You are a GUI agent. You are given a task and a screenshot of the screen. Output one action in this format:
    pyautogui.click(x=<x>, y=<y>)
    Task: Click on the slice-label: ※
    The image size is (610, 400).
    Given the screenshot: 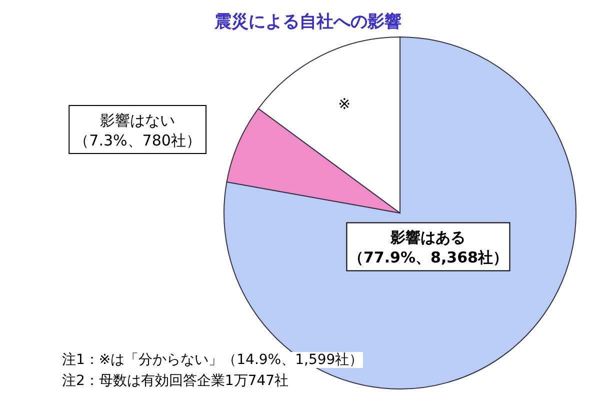 What is the action you would take?
    pyautogui.click(x=344, y=104)
    